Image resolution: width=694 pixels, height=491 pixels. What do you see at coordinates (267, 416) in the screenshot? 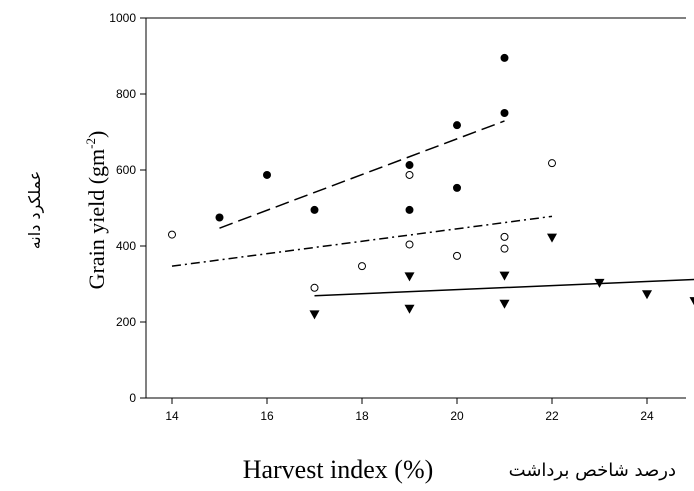
I see `x-tick-label: 16` at bounding box center [267, 416].